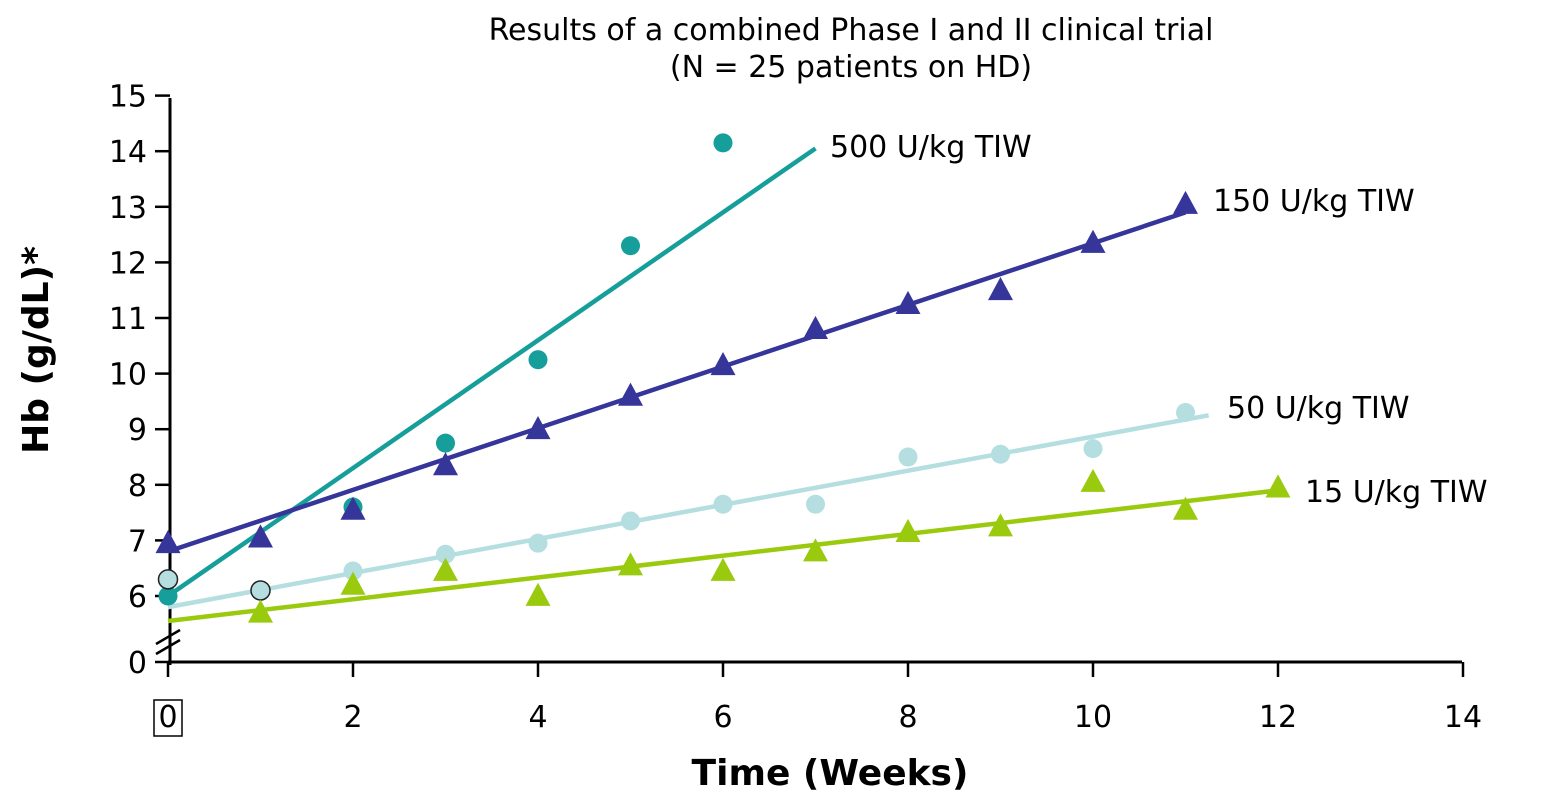 The height and width of the screenshot is (794, 1547). I want to click on y-tick-label: 9, so click(137, 430).